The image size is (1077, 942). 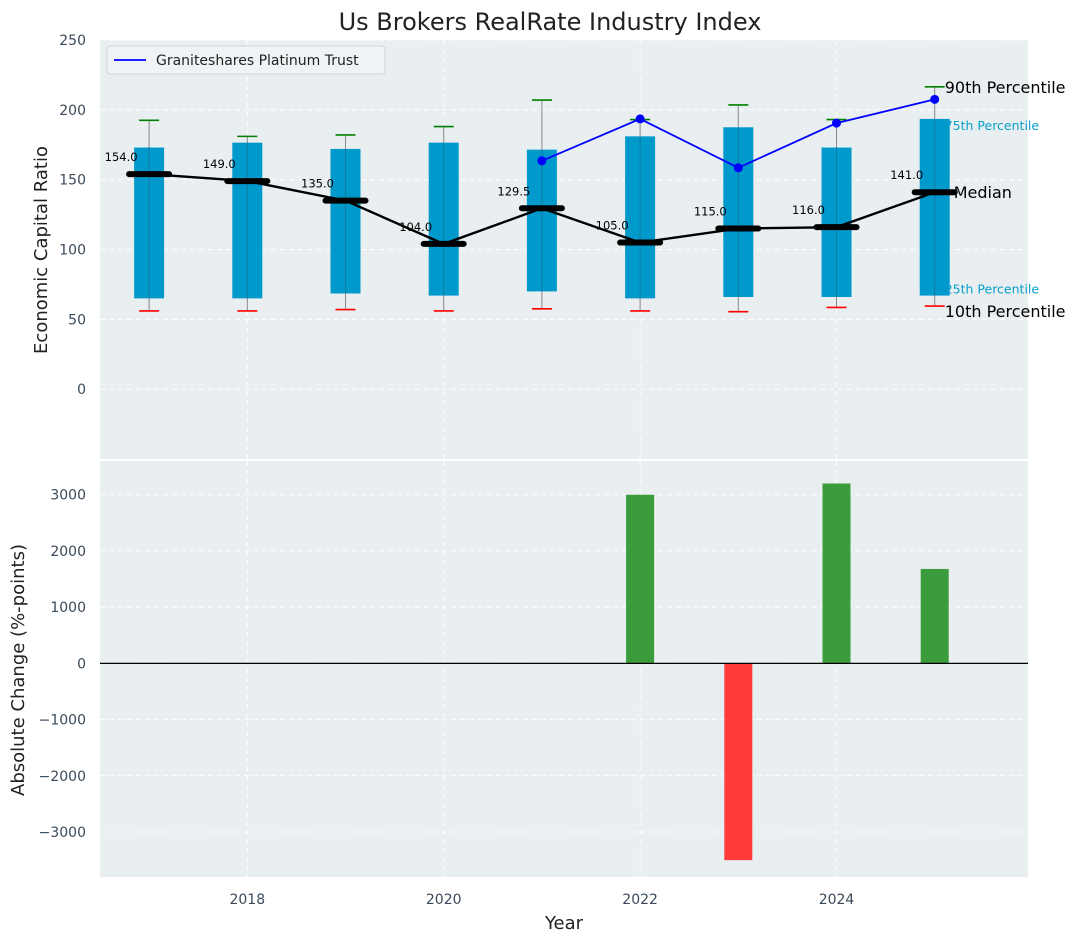 I want to click on x-axis-label: Year, so click(x=564, y=923).